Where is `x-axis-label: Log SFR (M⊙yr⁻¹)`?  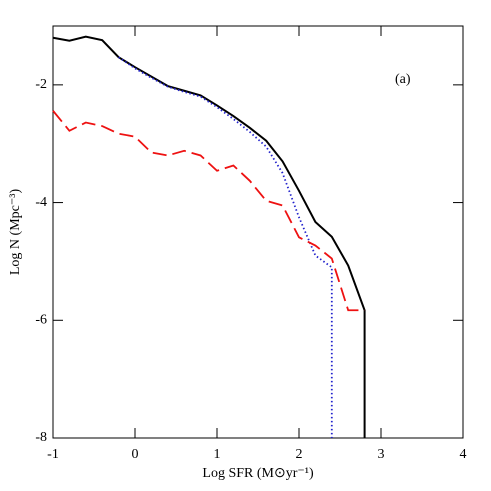
x-axis-label: Log SFR (M⊙yr⁻¹) is located at coordinates (258, 473).